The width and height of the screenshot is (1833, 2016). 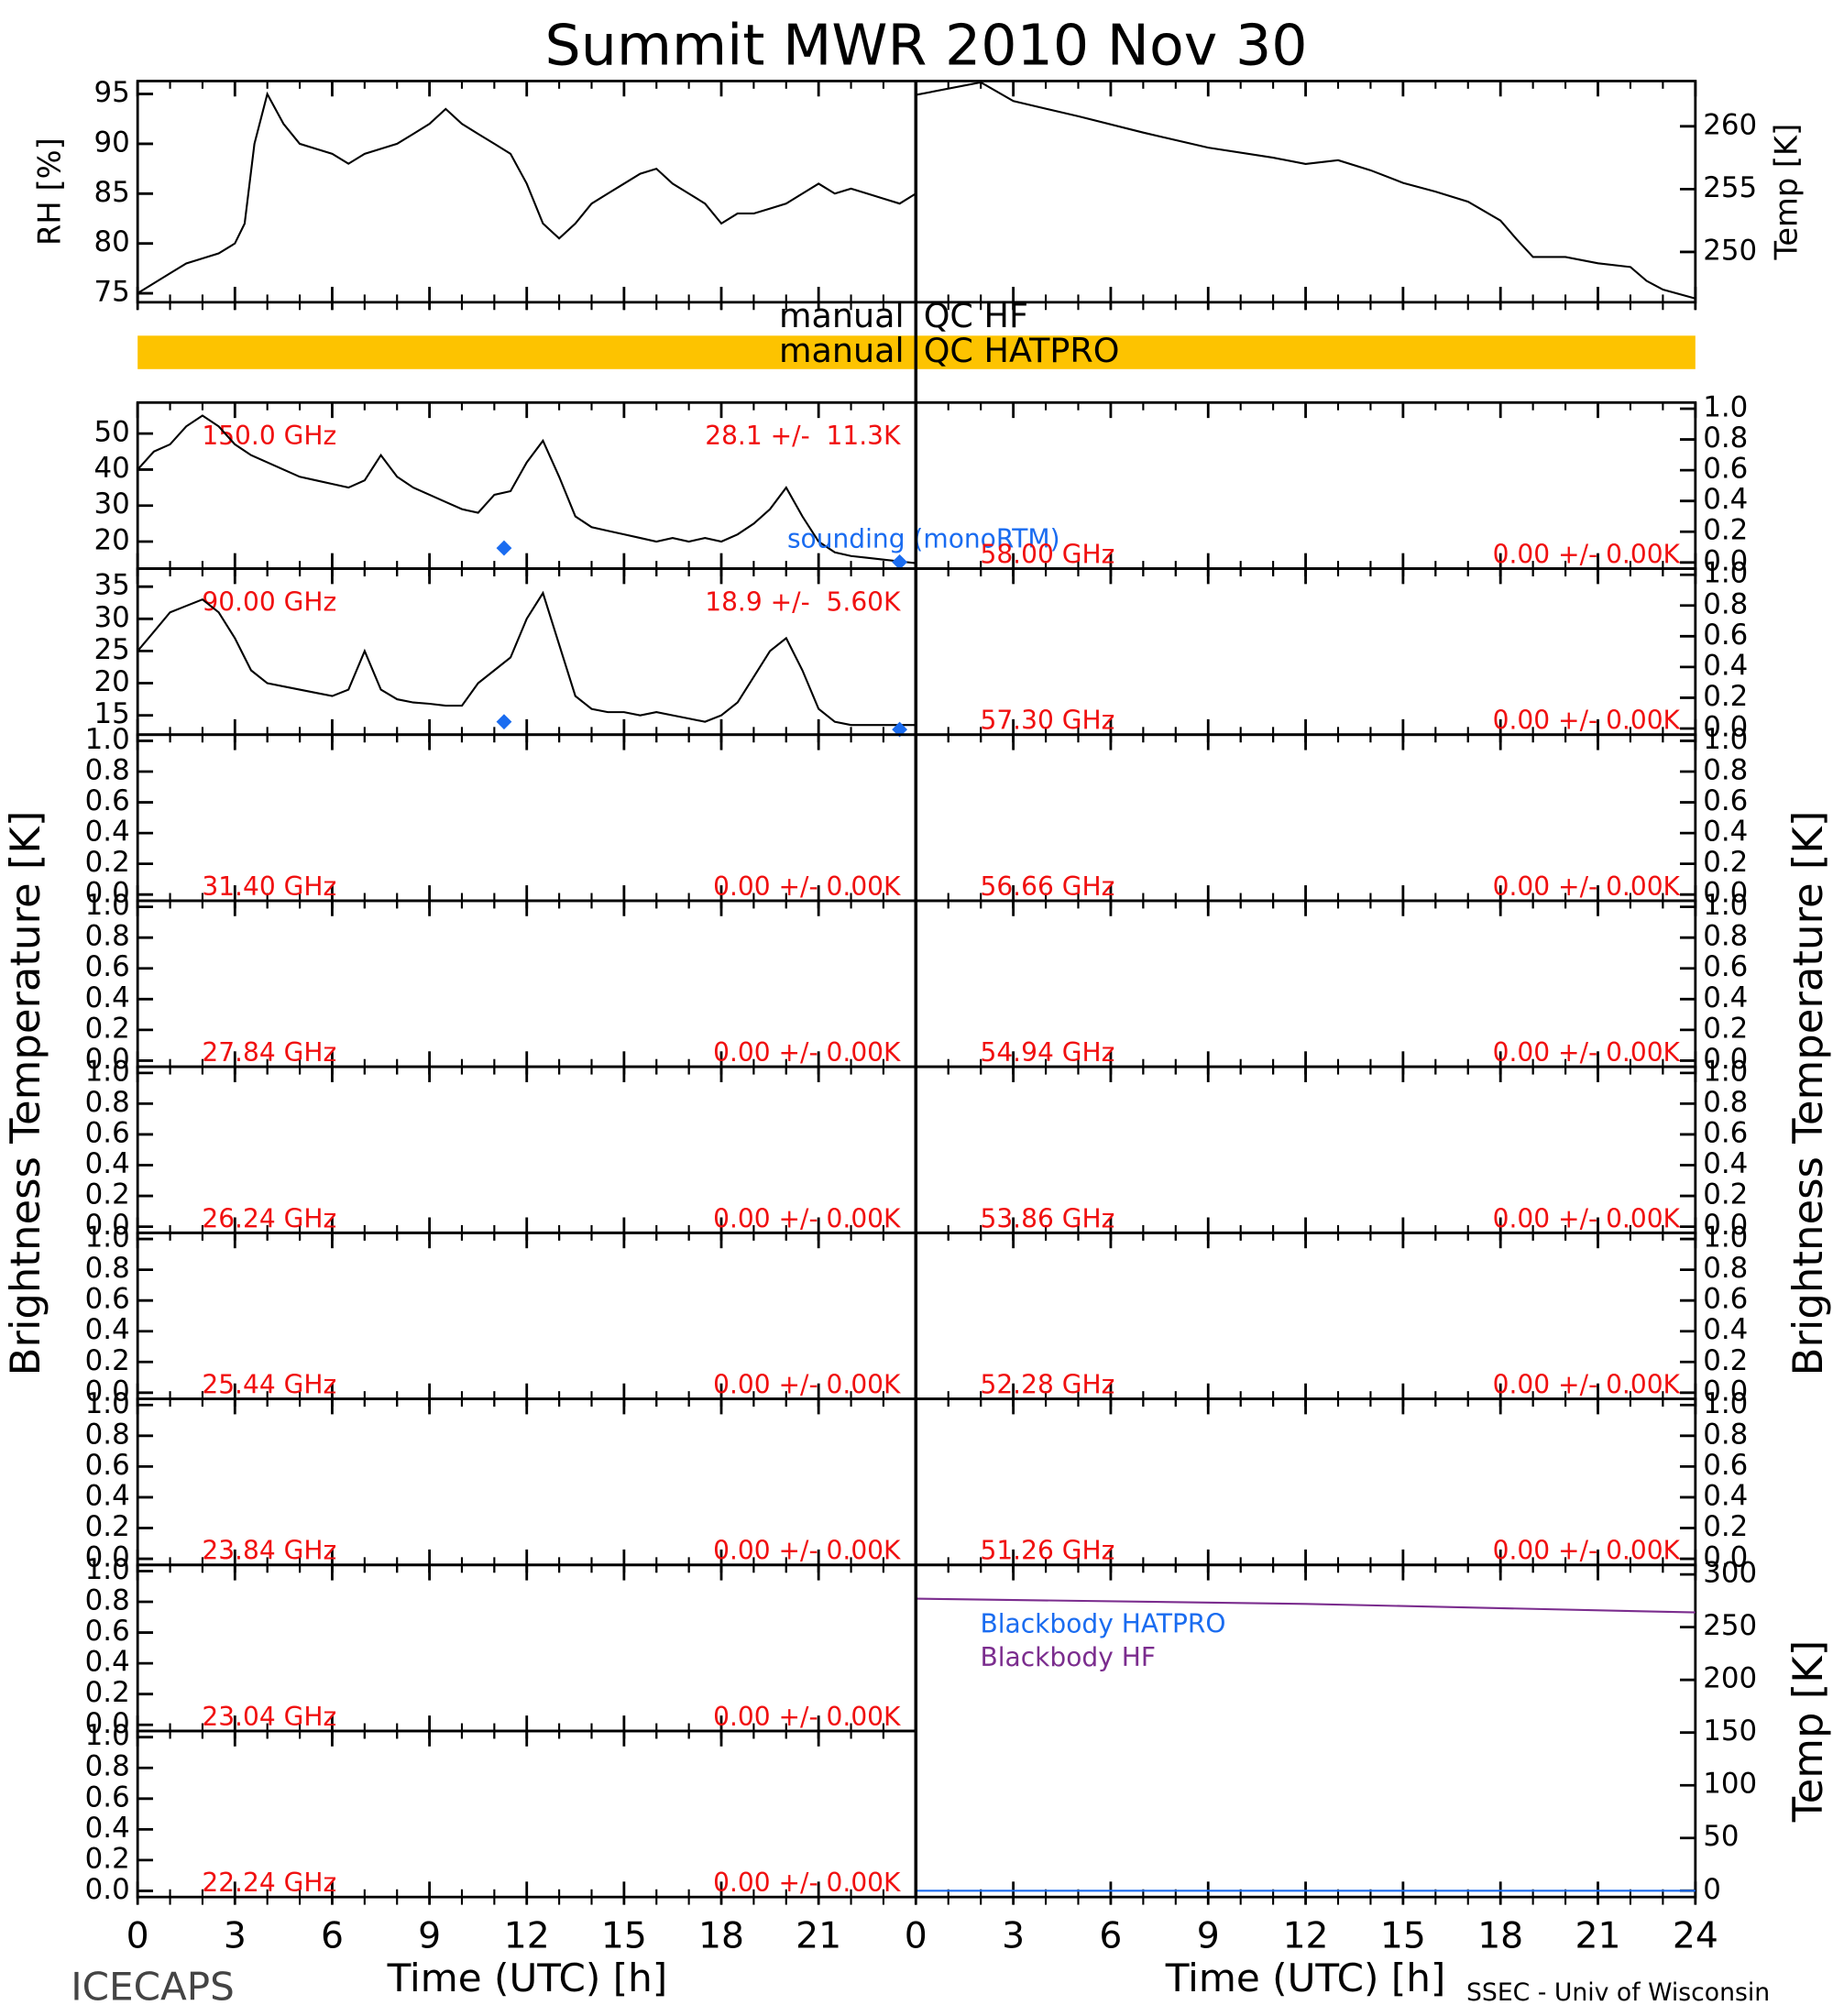 What do you see at coordinates (269, 601) in the screenshot?
I see `channel-label: 90.00 GHz` at bounding box center [269, 601].